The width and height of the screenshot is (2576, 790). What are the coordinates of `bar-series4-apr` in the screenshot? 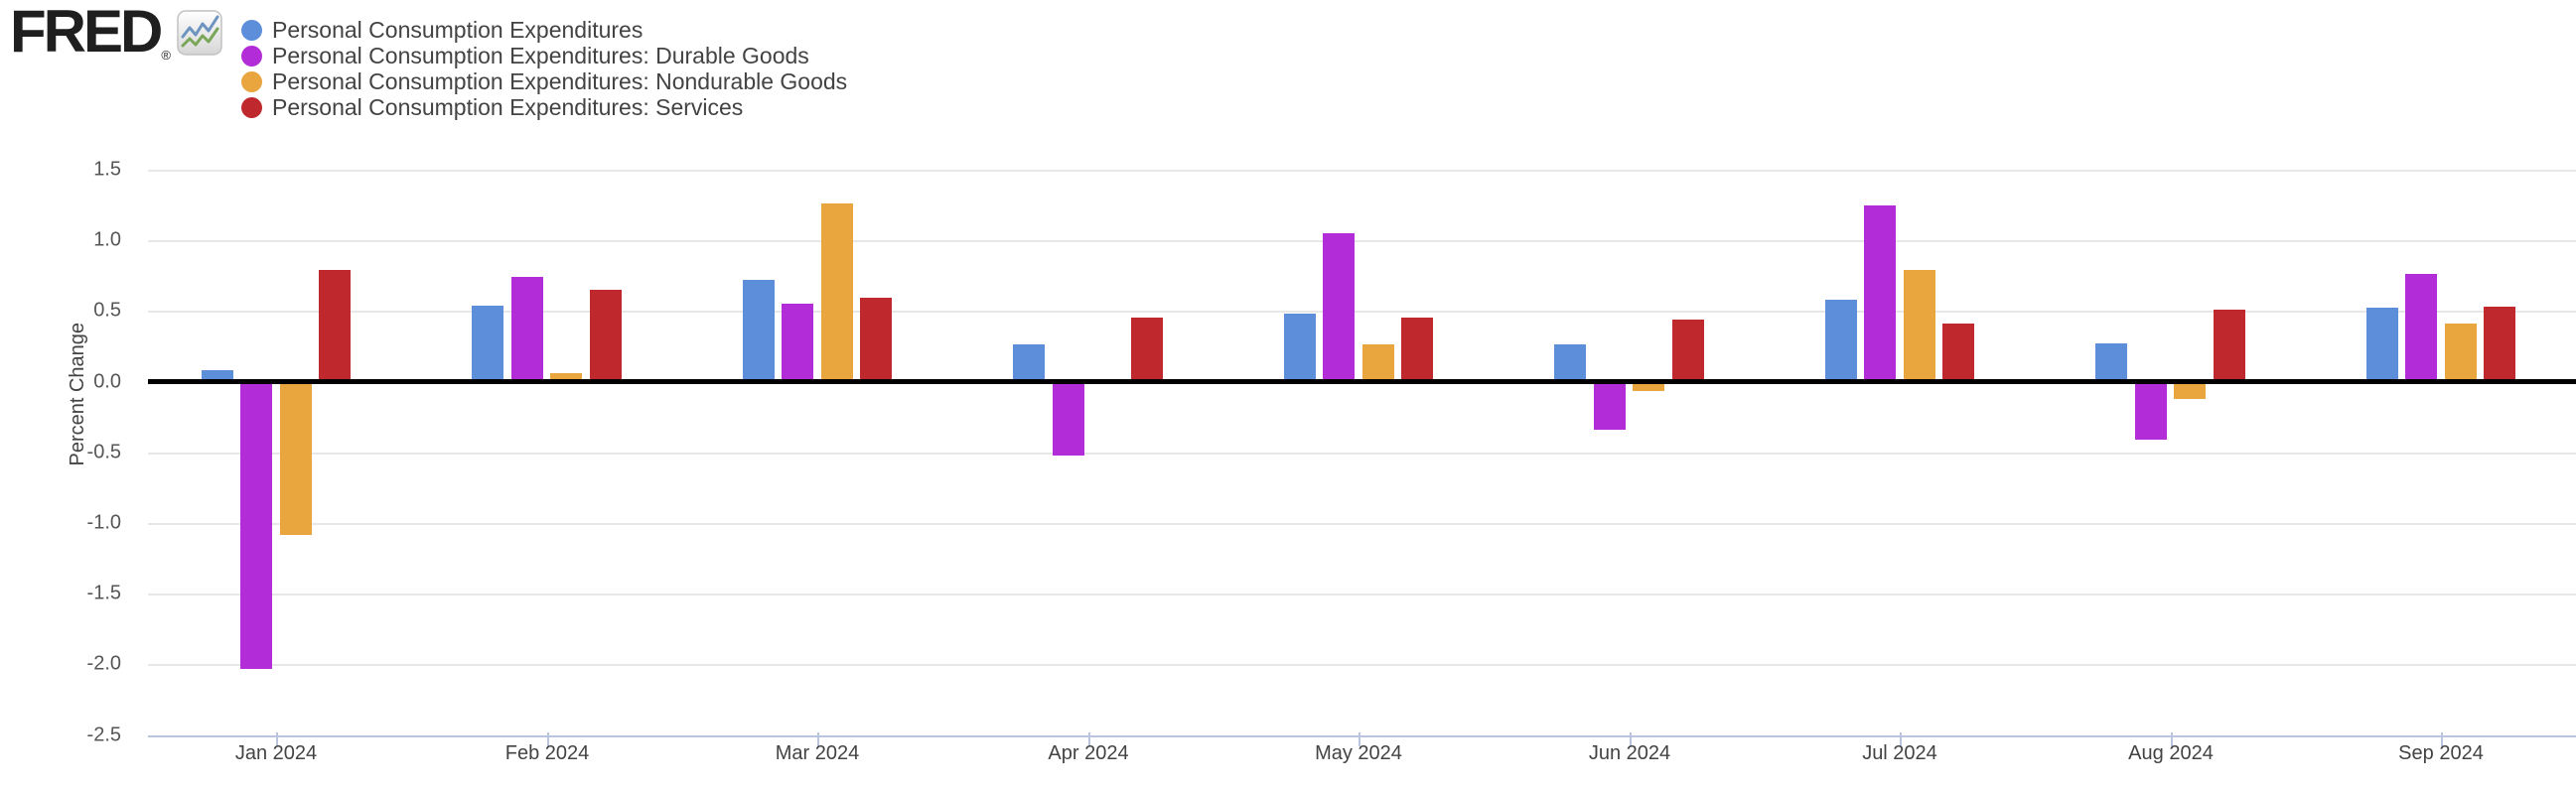 It's located at (1147, 349).